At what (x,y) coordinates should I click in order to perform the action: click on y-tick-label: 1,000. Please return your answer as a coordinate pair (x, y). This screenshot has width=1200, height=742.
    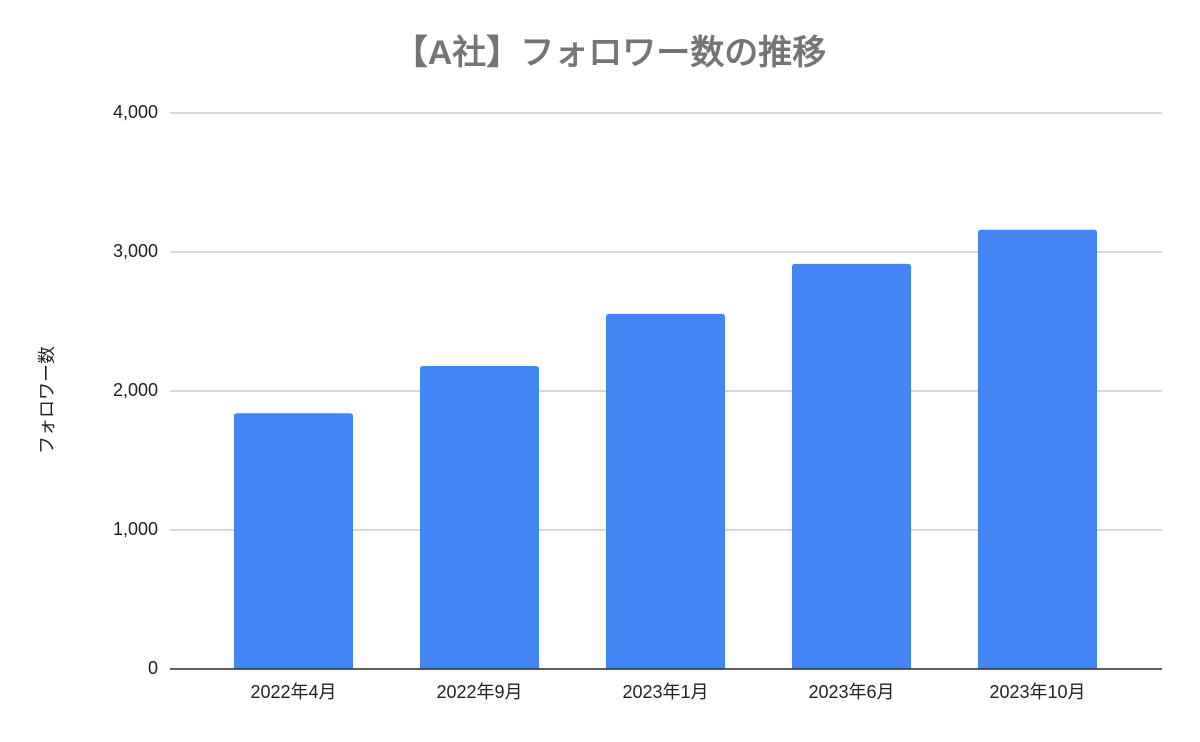
    Looking at the image, I should click on (135, 529).